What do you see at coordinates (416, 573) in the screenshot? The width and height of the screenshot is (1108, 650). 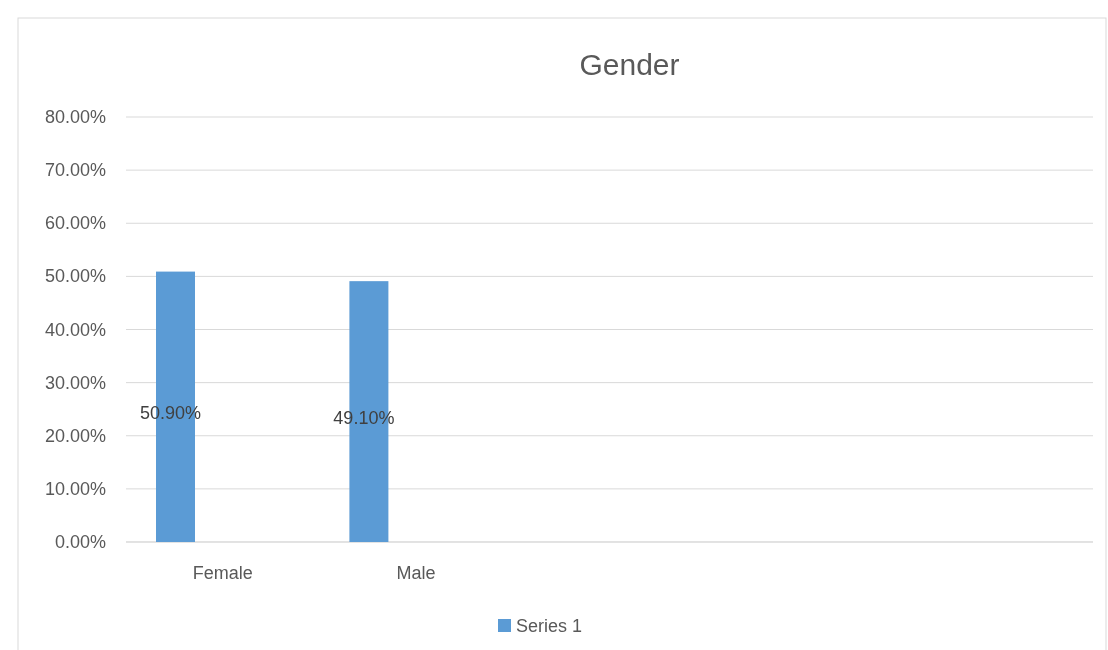 I see `x-tick-label: Male` at bounding box center [416, 573].